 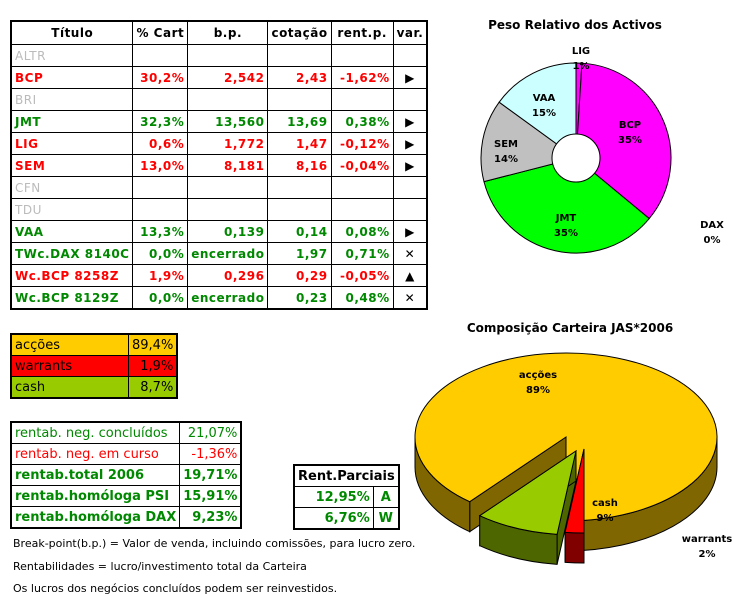 What do you see at coordinates (386, 497) in the screenshot?
I see `partial-code: A` at bounding box center [386, 497].